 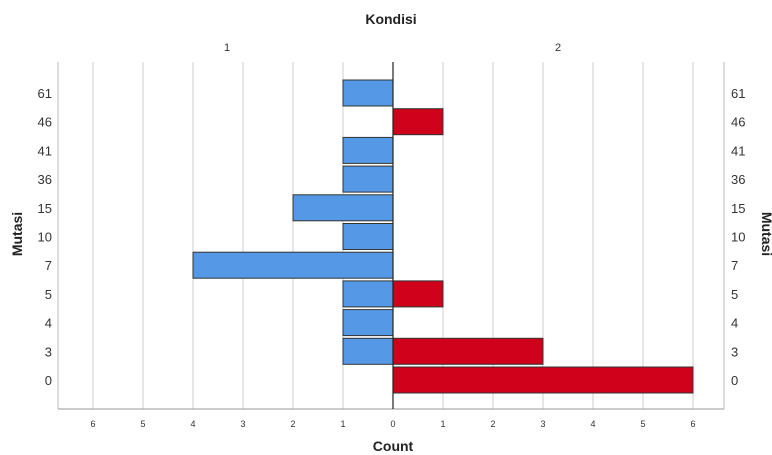 What do you see at coordinates (48, 380) in the screenshot?
I see `y-tick-label-left: 0` at bounding box center [48, 380].